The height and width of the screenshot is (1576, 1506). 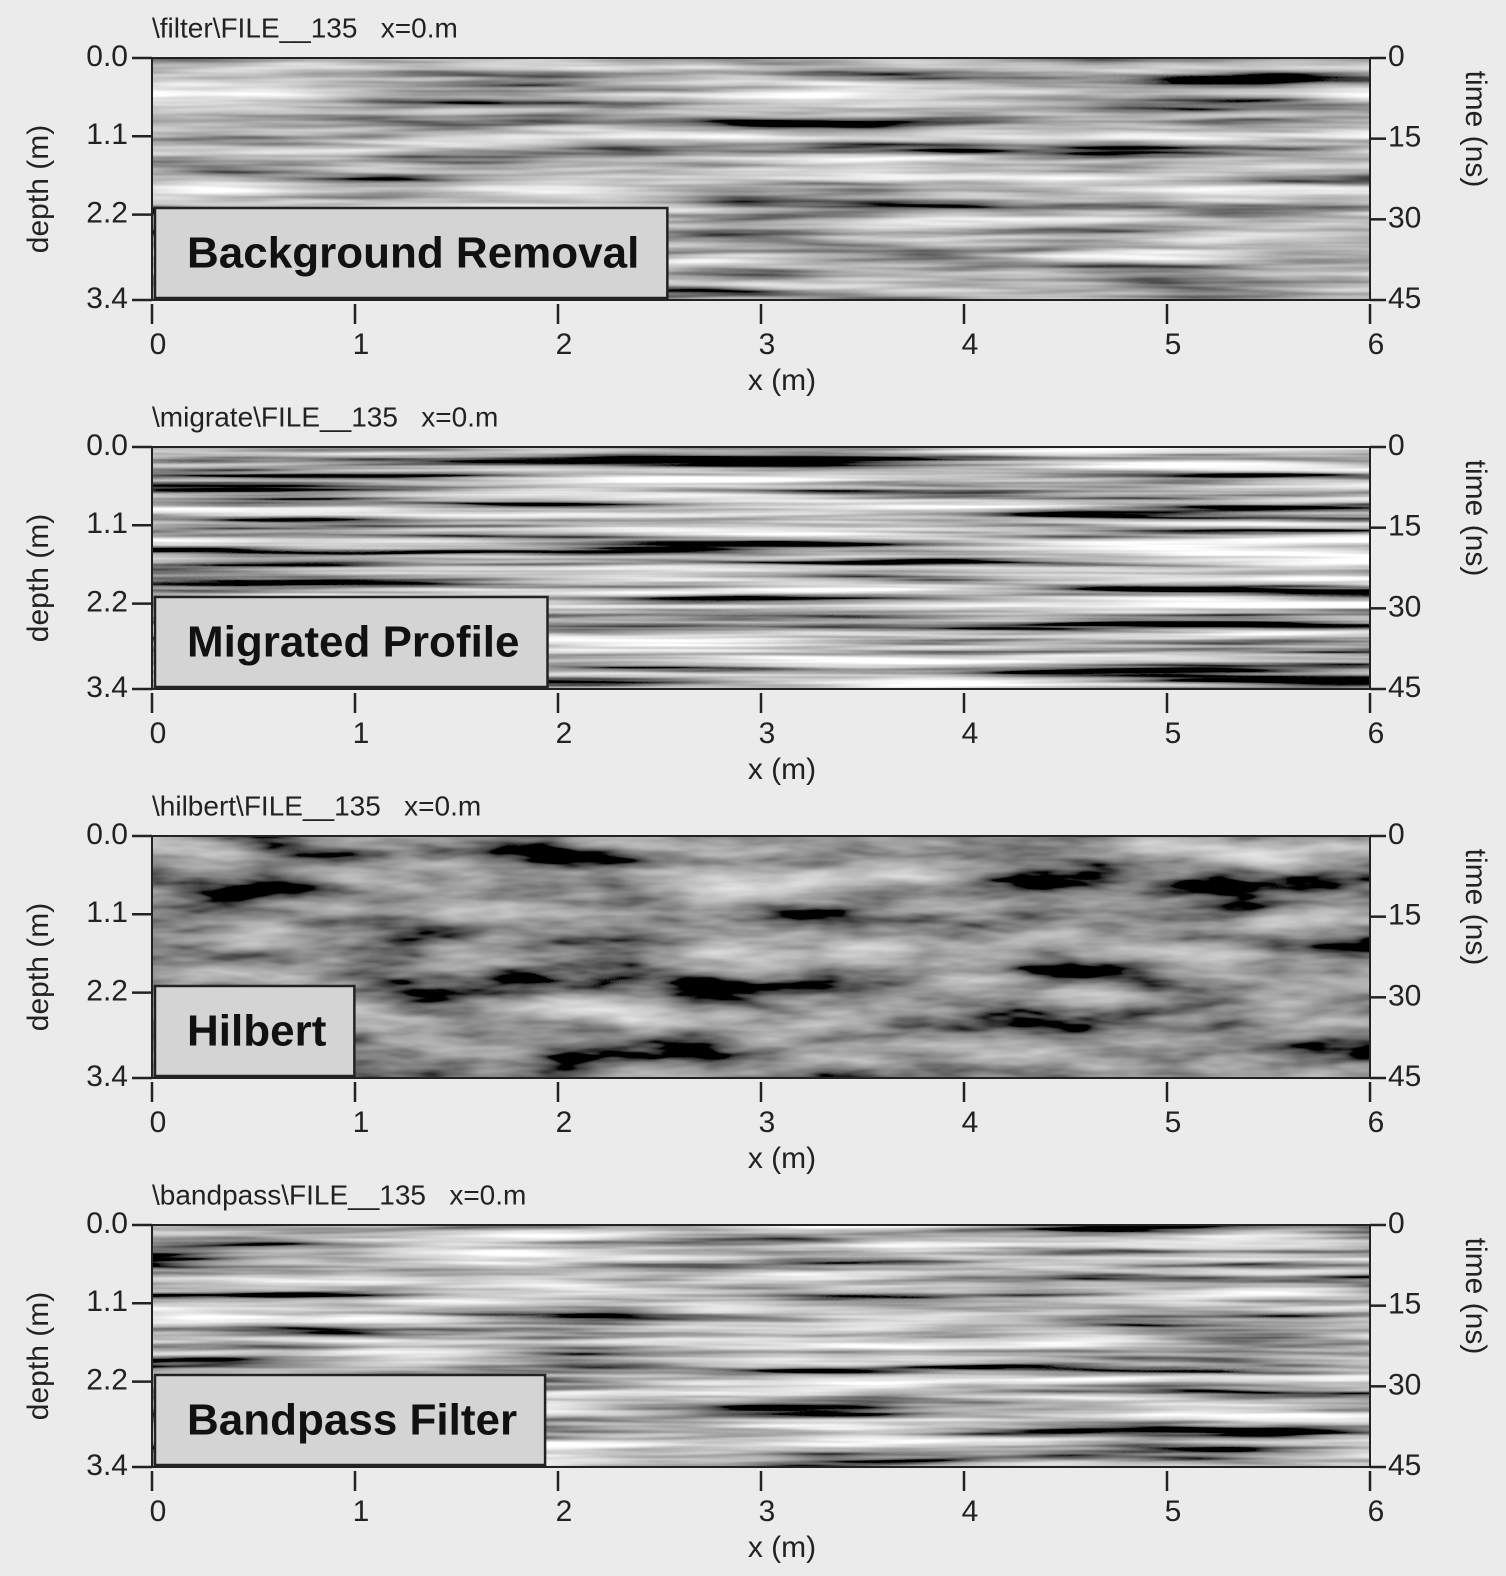 I want to click on annotation-label: Bandpass Filter, so click(x=352, y=1420).